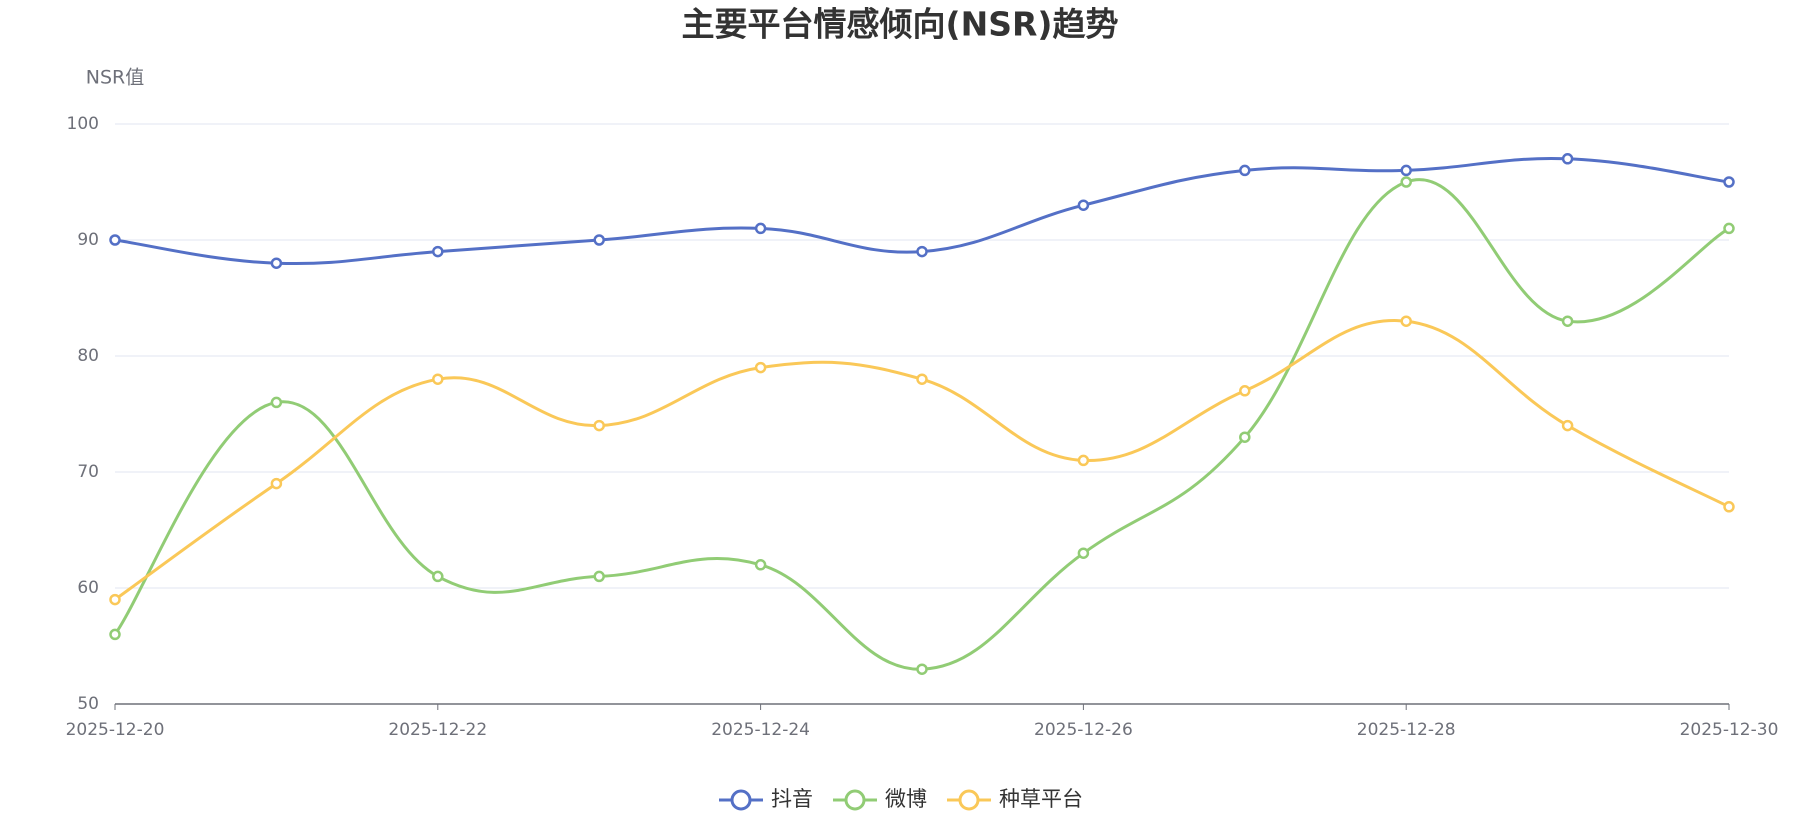  What do you see at coordinates (83, 124) in the screenshot?
I see `y-tick-label: 100` at bounding box center [83, 124].